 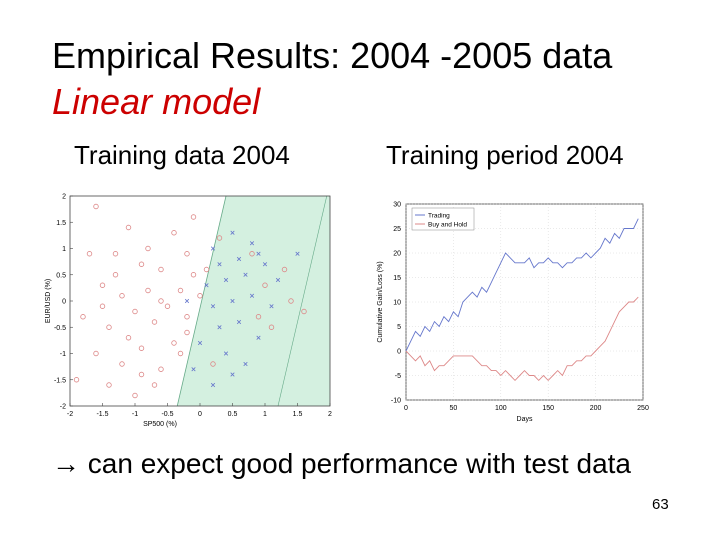 What do you see at coordinates (332, 55) in the screenshot?
I see `slide-title: Empirical Results: 2004 -2005 data` at bounding box center [332, 55].